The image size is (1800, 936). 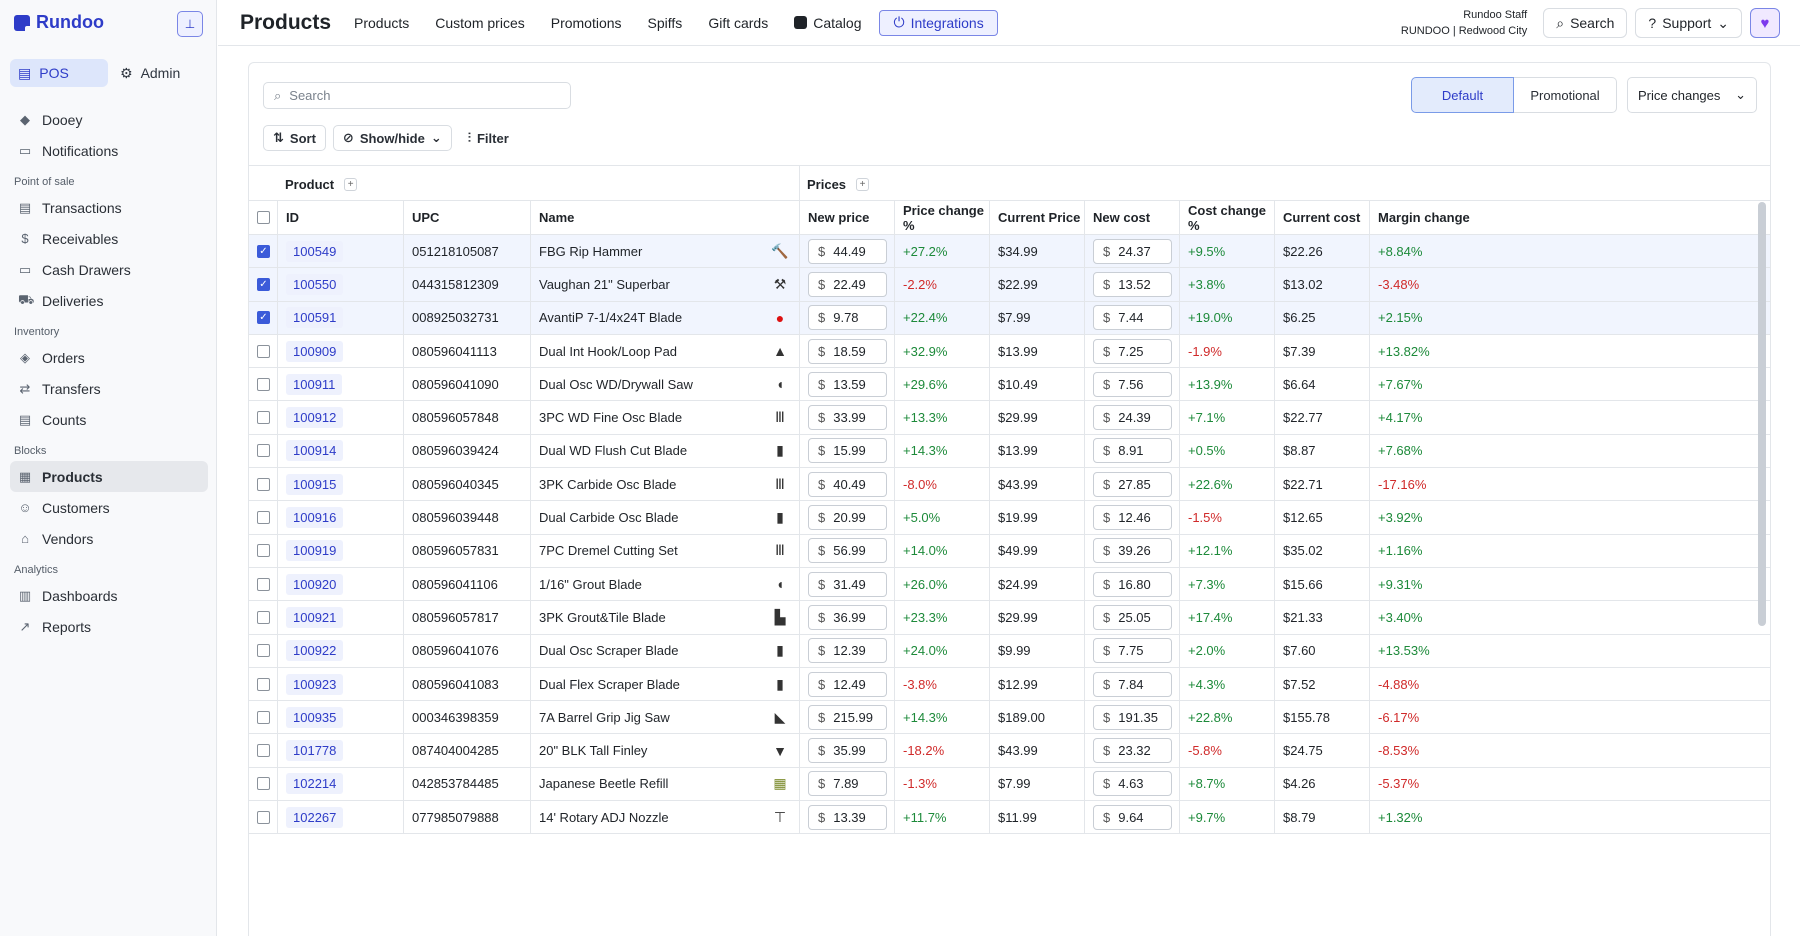 What do you see at coordinates (315, 418) in the screenshot?
I see `product-id-link: 100912` at bounding box center [315, 418].